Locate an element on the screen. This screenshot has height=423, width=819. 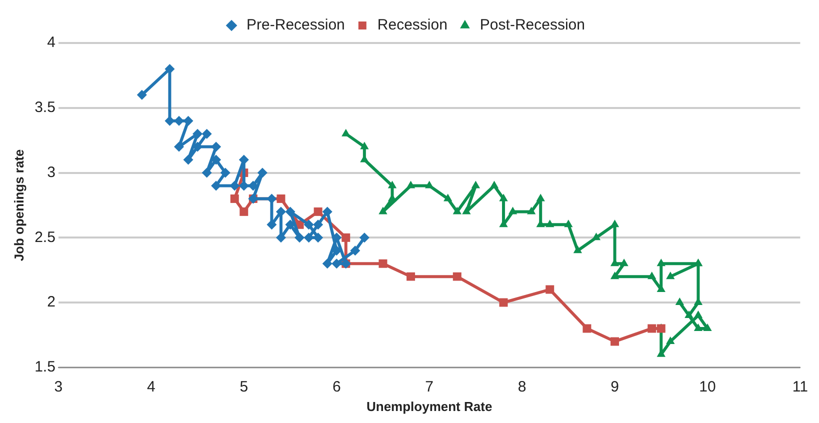
x-tick-label: 9 is located at coordinates (614, 387).